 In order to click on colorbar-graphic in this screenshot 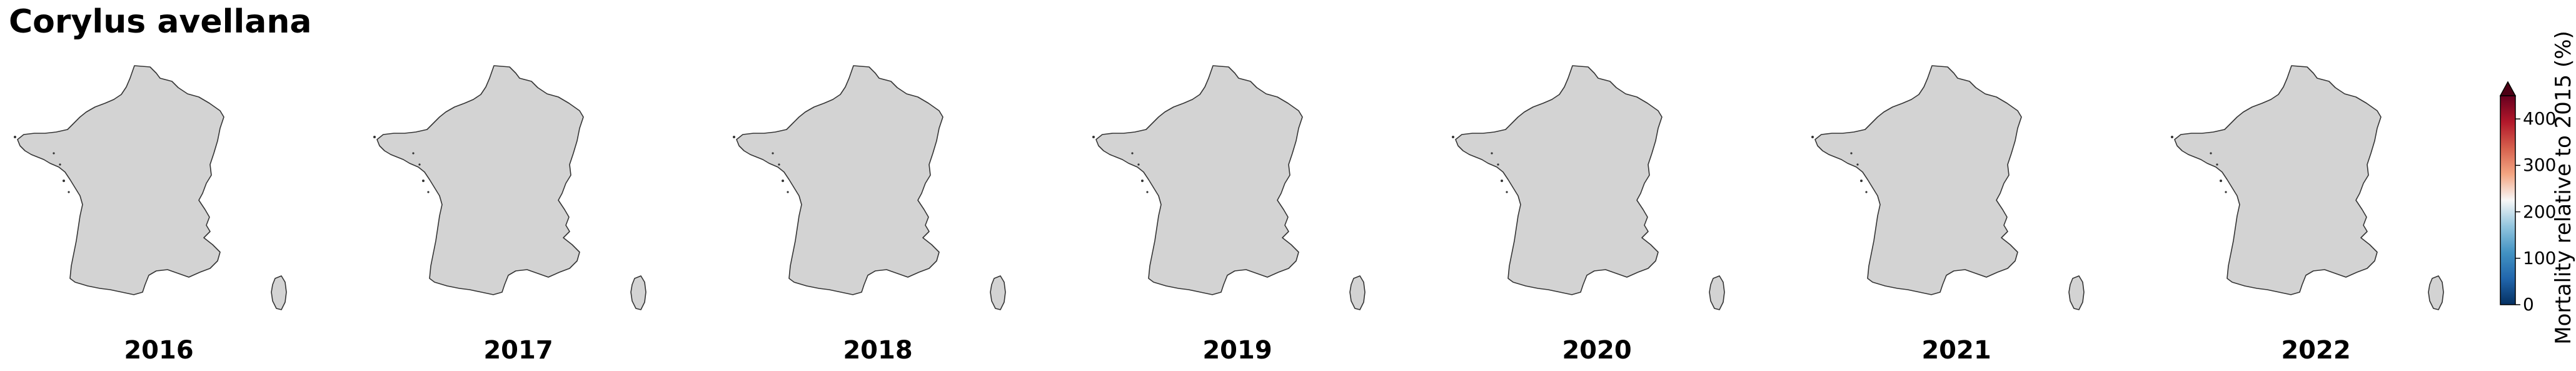, I will do `click(2509, 193)`.